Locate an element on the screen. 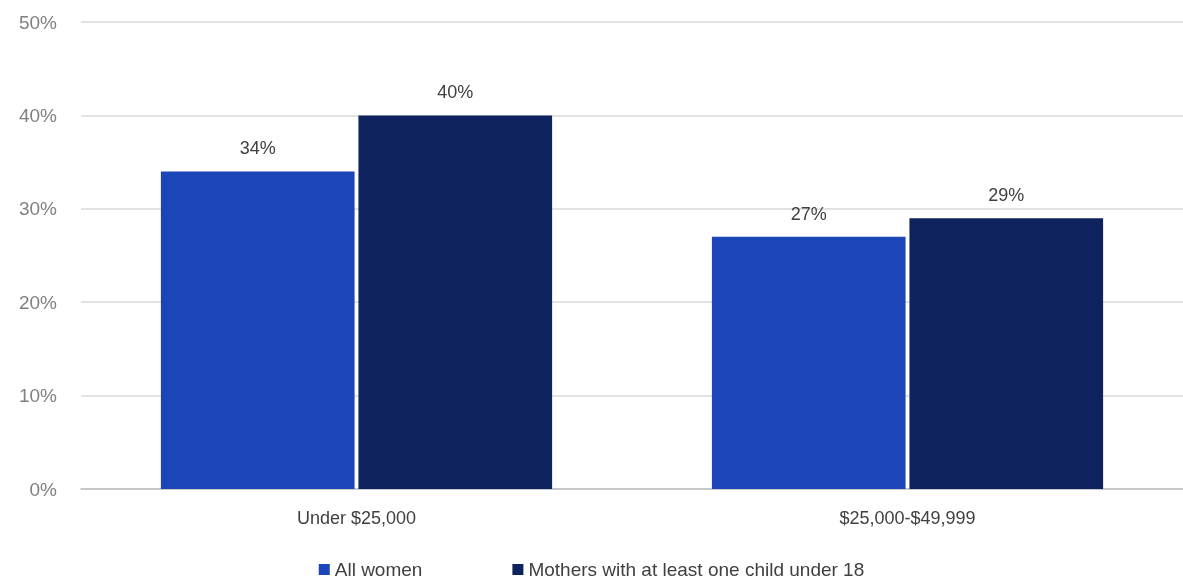 Image resolution: width=1183 pixels, height=588 pixels. x-tick-label: $25,000-$49,999 is located at coordinates (907, 518).